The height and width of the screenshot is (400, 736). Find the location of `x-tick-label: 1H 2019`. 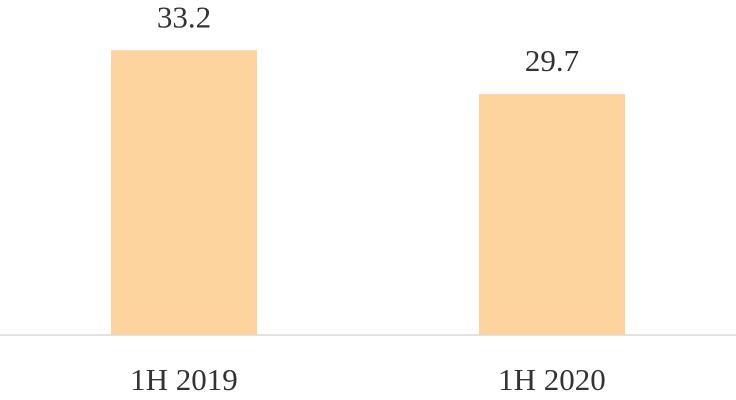

x-tick-label: 1H 2019 is located at coordinates (184, 379).